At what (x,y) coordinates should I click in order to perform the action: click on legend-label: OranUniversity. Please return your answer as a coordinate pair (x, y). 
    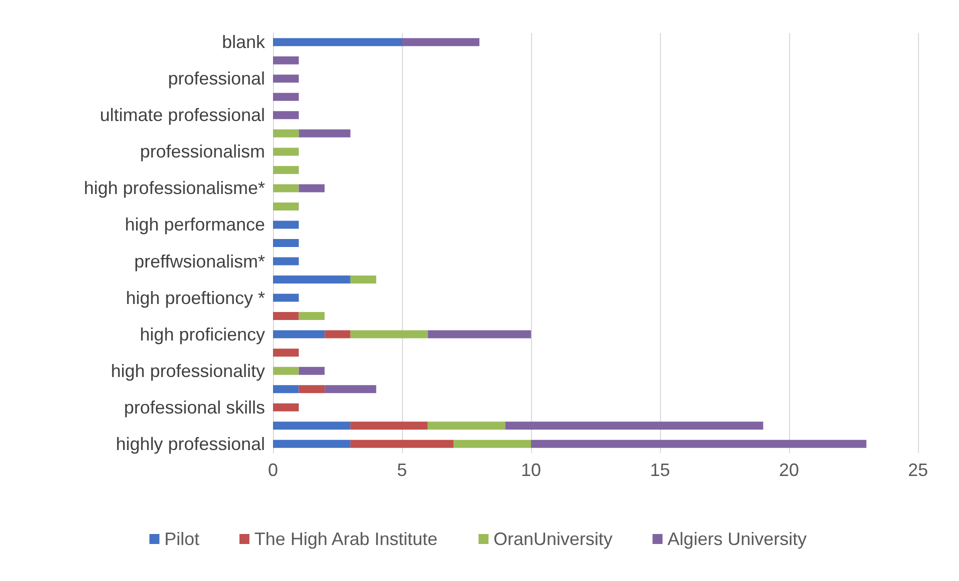
    Looking at the image, I should click on (553, 539).